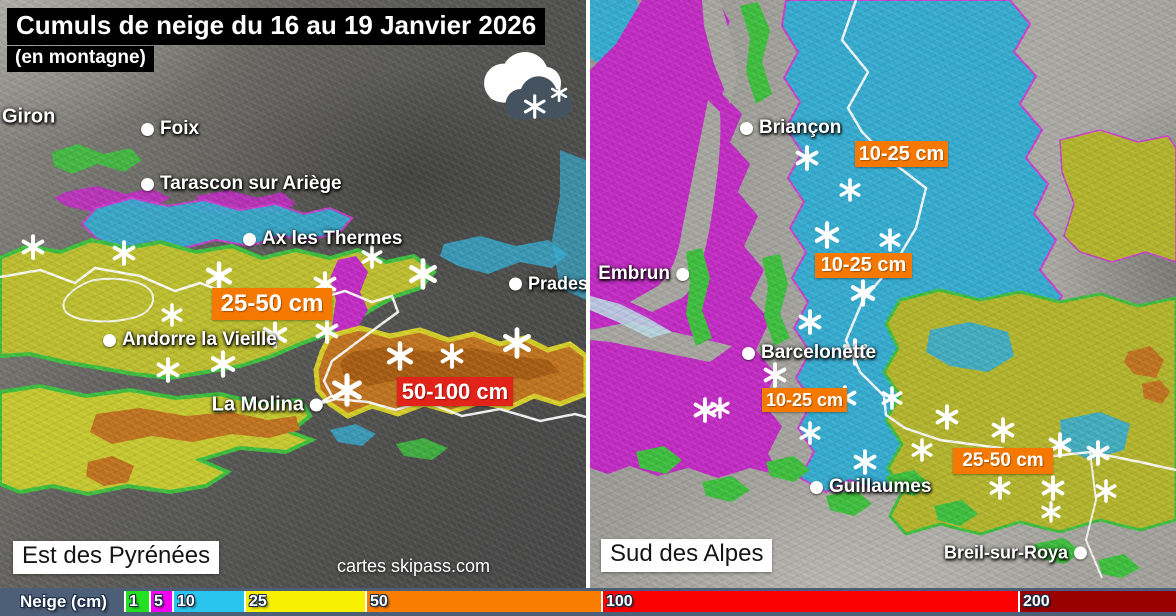 This screenshot has height=616, width=1176. Describe the element at coordinates (276, 26) in the screenshot. I see `map-title: Cumuls de neige du 16 au 19 Janvier 2026` at that location.